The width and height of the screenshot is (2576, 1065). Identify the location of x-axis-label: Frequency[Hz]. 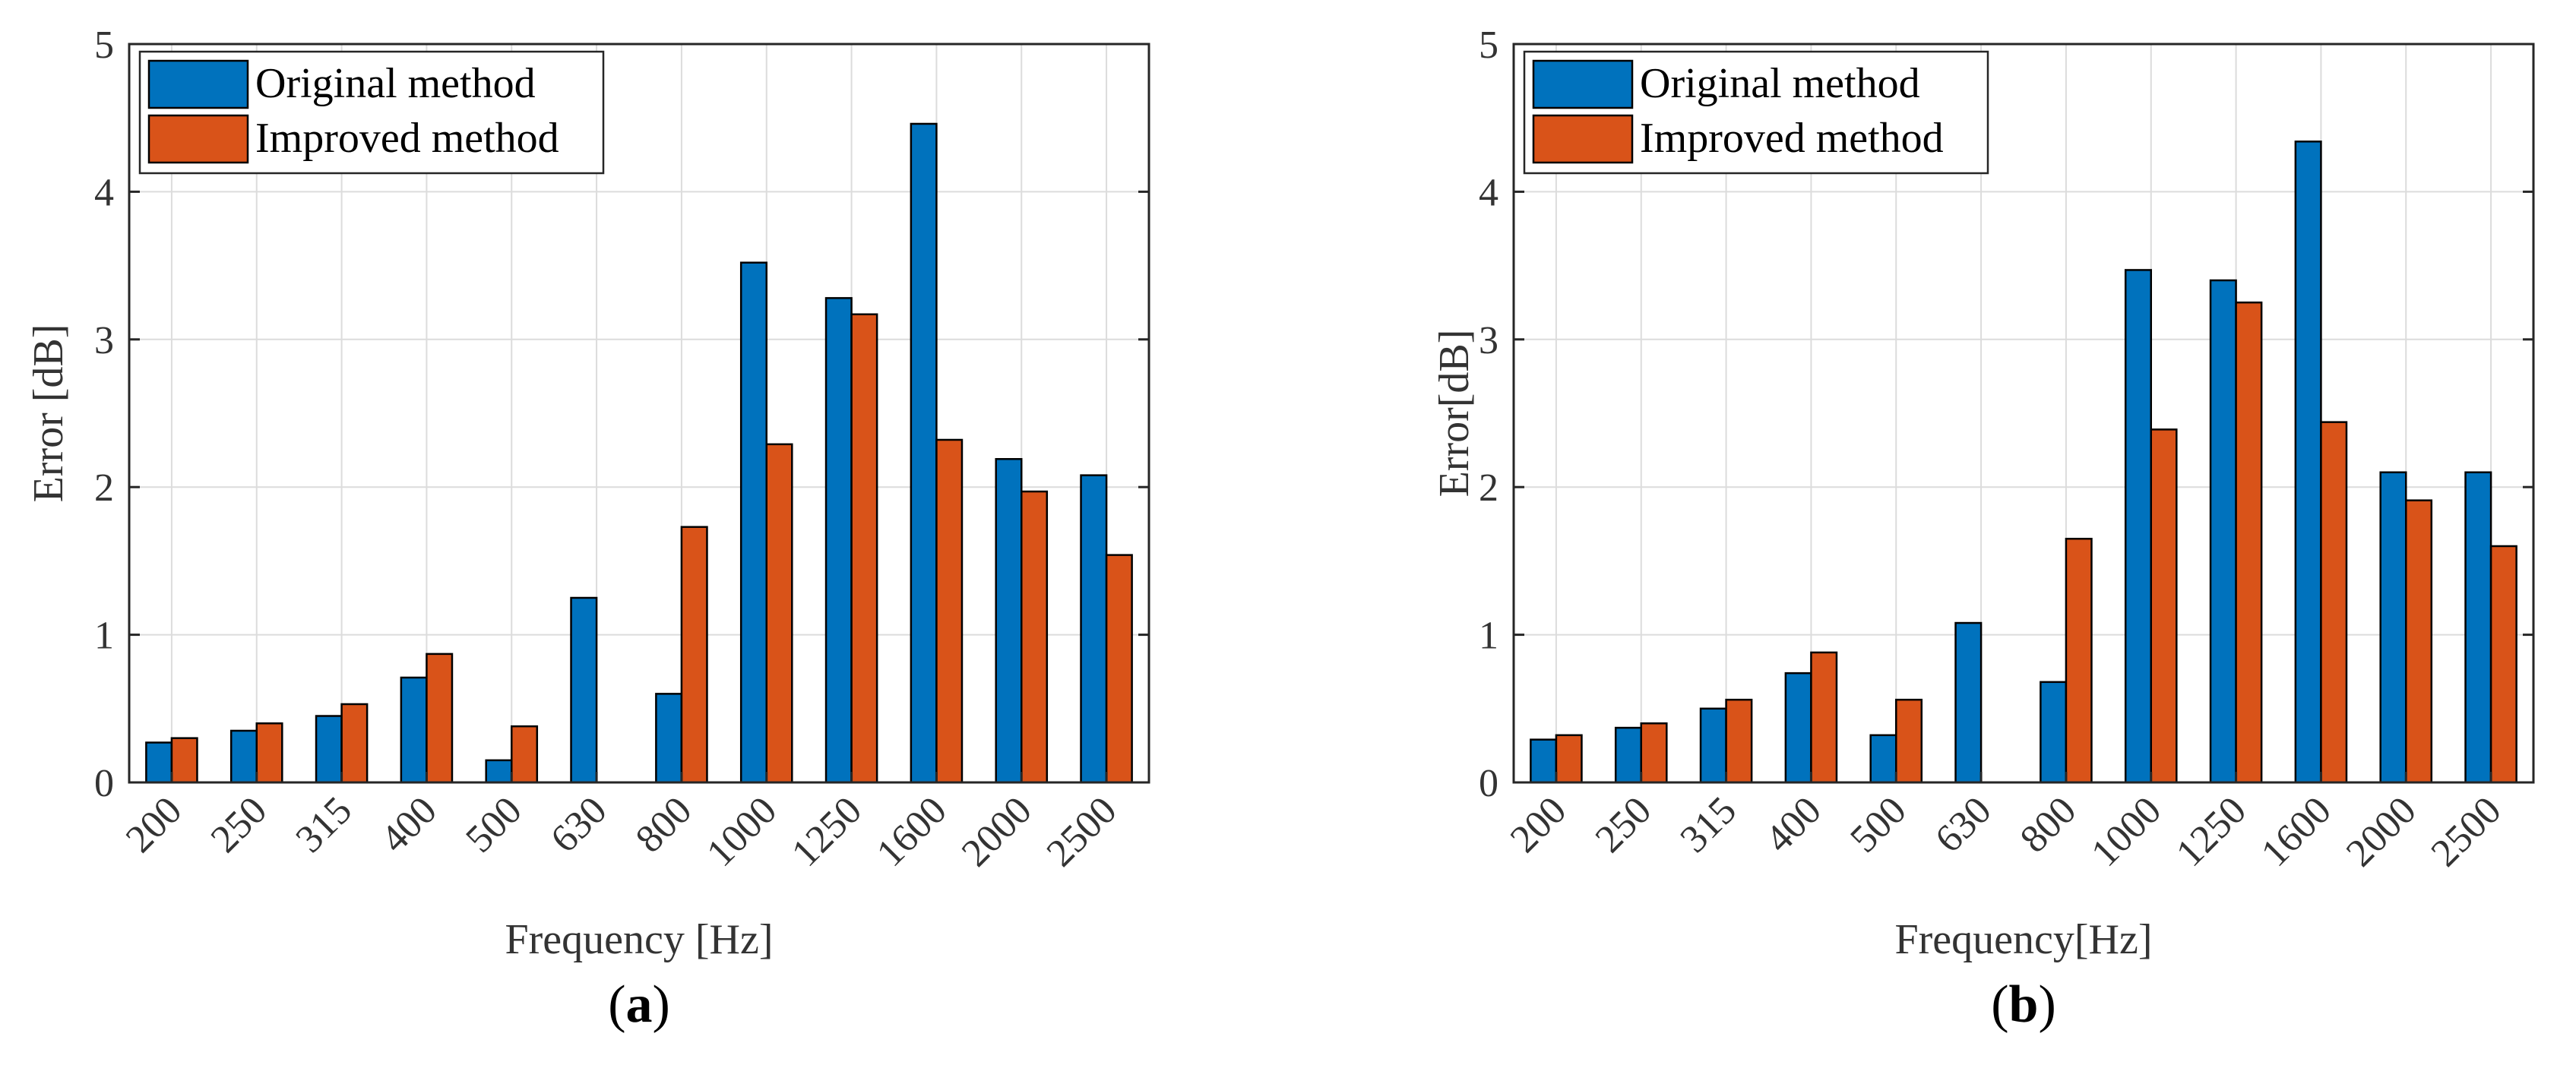
(2024, 939).